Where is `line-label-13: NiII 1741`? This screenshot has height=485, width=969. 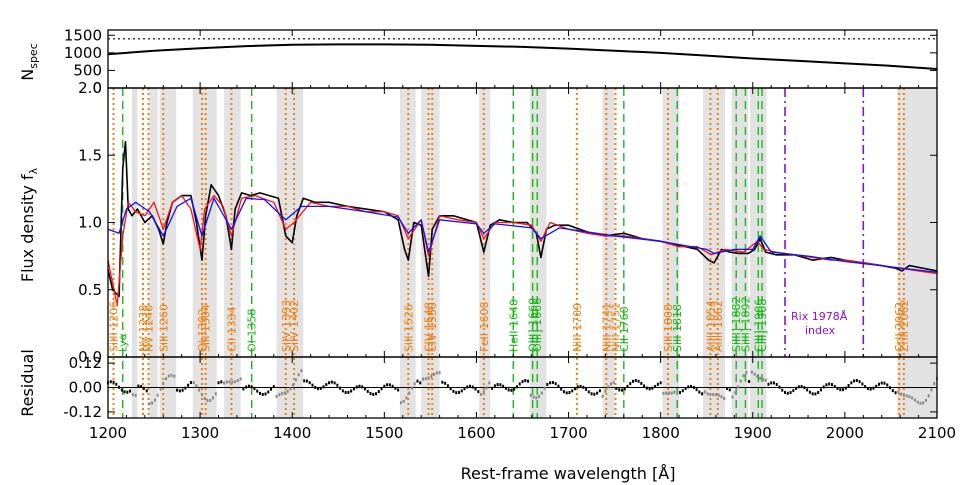 line-label-13: NiII 1741 is located at coordinates (606, 327).